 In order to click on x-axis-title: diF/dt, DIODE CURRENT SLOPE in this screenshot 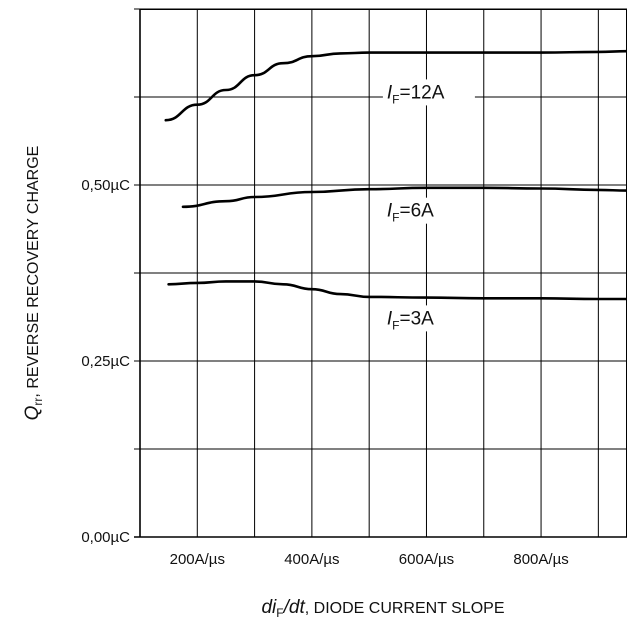, I will do `click(382, 608)`.